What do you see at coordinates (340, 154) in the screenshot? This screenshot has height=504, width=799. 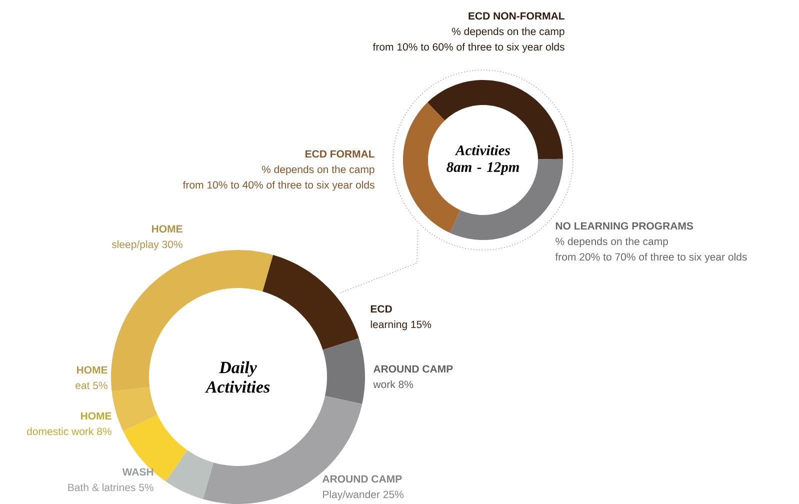 I see `slice-label: ECD FORMAL` at bounding box center [340, 154].